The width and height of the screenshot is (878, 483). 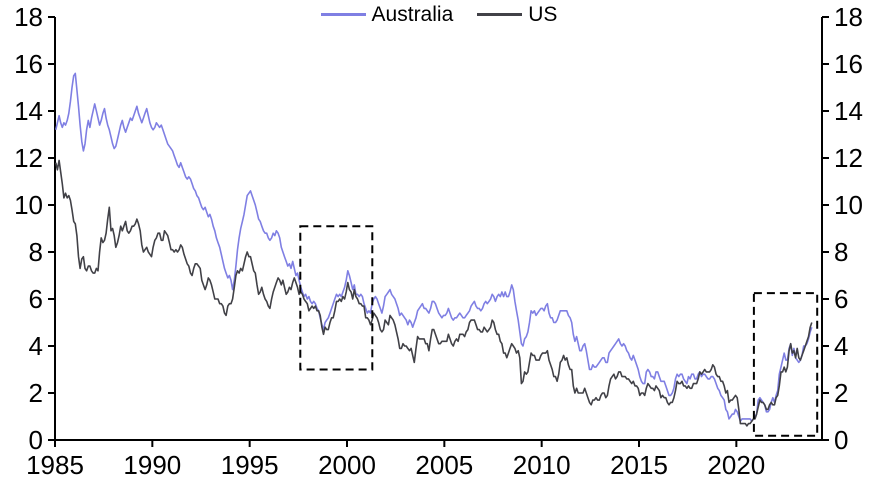 I want to click on y-axis-label-right: 18, so click(x=848, y=17).